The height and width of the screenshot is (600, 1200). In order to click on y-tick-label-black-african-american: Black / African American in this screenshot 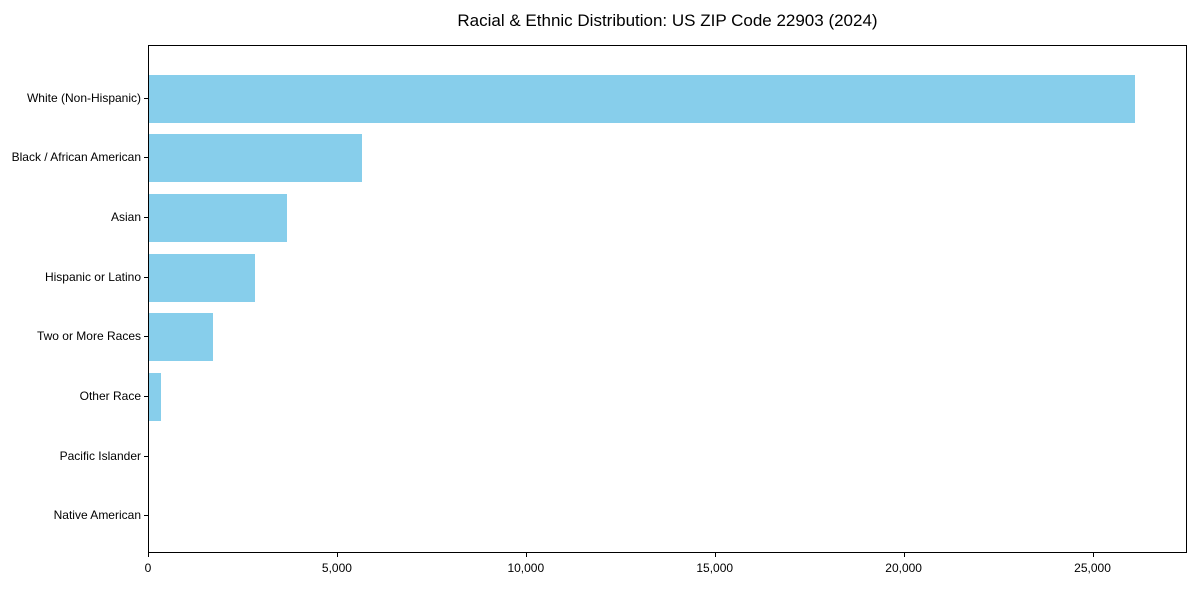, I will do `click(76, 157)`.